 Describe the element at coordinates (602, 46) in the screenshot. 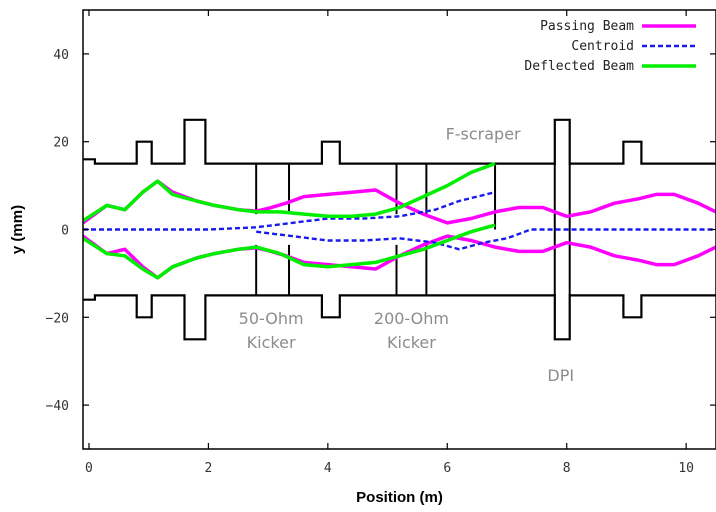

I see `legend-label: Centroid` at that location.